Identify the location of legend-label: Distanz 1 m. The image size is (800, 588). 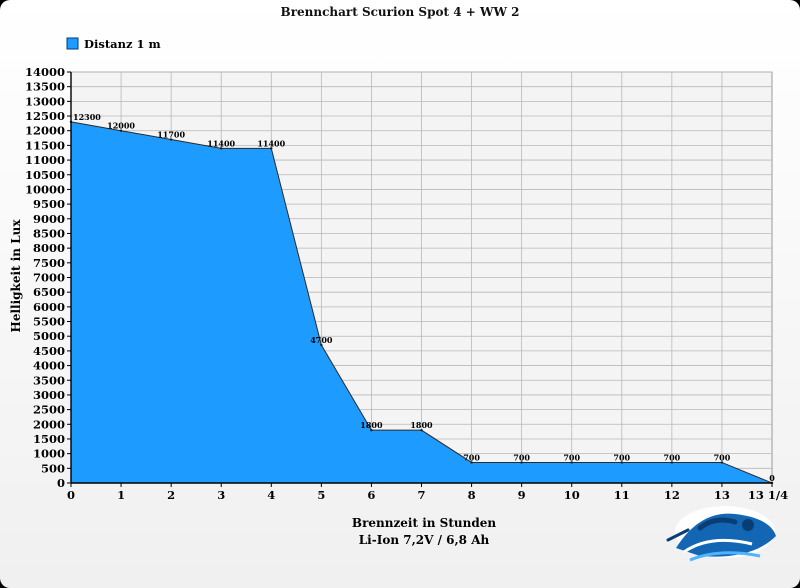
(122, 44).